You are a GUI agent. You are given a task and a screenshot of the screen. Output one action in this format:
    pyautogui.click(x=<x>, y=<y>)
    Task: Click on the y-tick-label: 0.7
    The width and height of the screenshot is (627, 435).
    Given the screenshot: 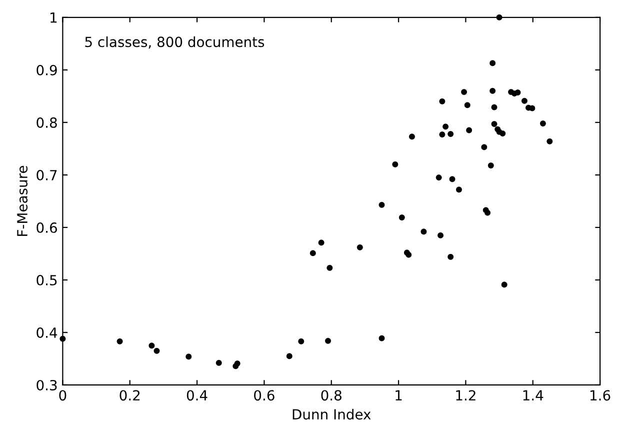 What is the action you would take?
    pyautogui.click(x=46, y=175)
    